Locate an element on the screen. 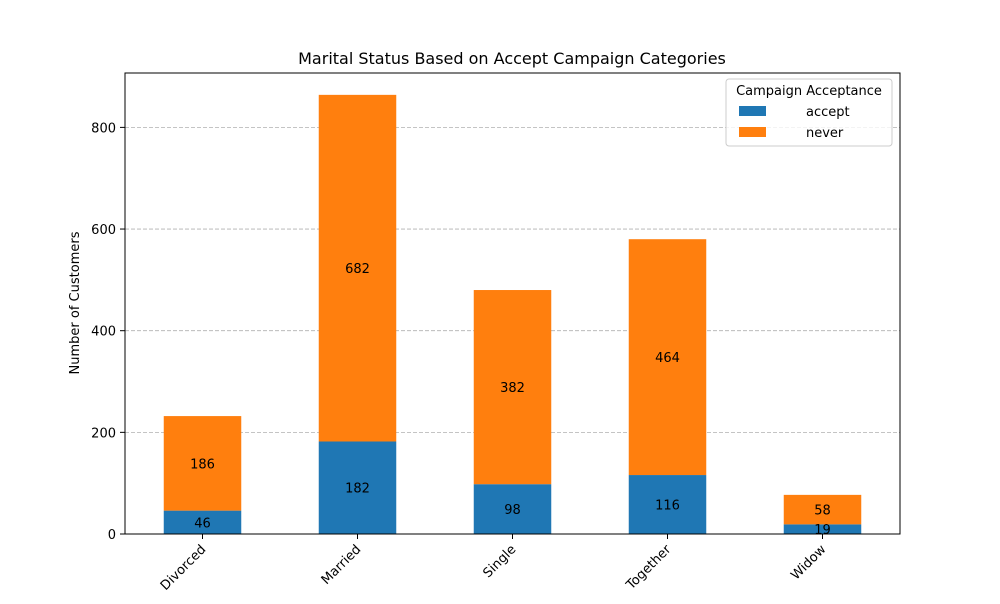 This screenshot has height=604, width=1000. y-tick-label: 200 is located at coordinates (103, 433).